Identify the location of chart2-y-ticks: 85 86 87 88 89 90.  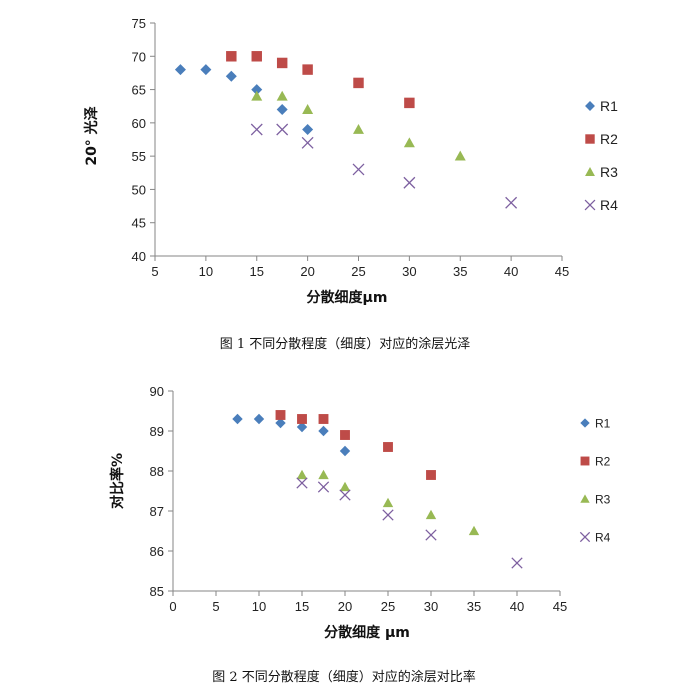
(161, 491).